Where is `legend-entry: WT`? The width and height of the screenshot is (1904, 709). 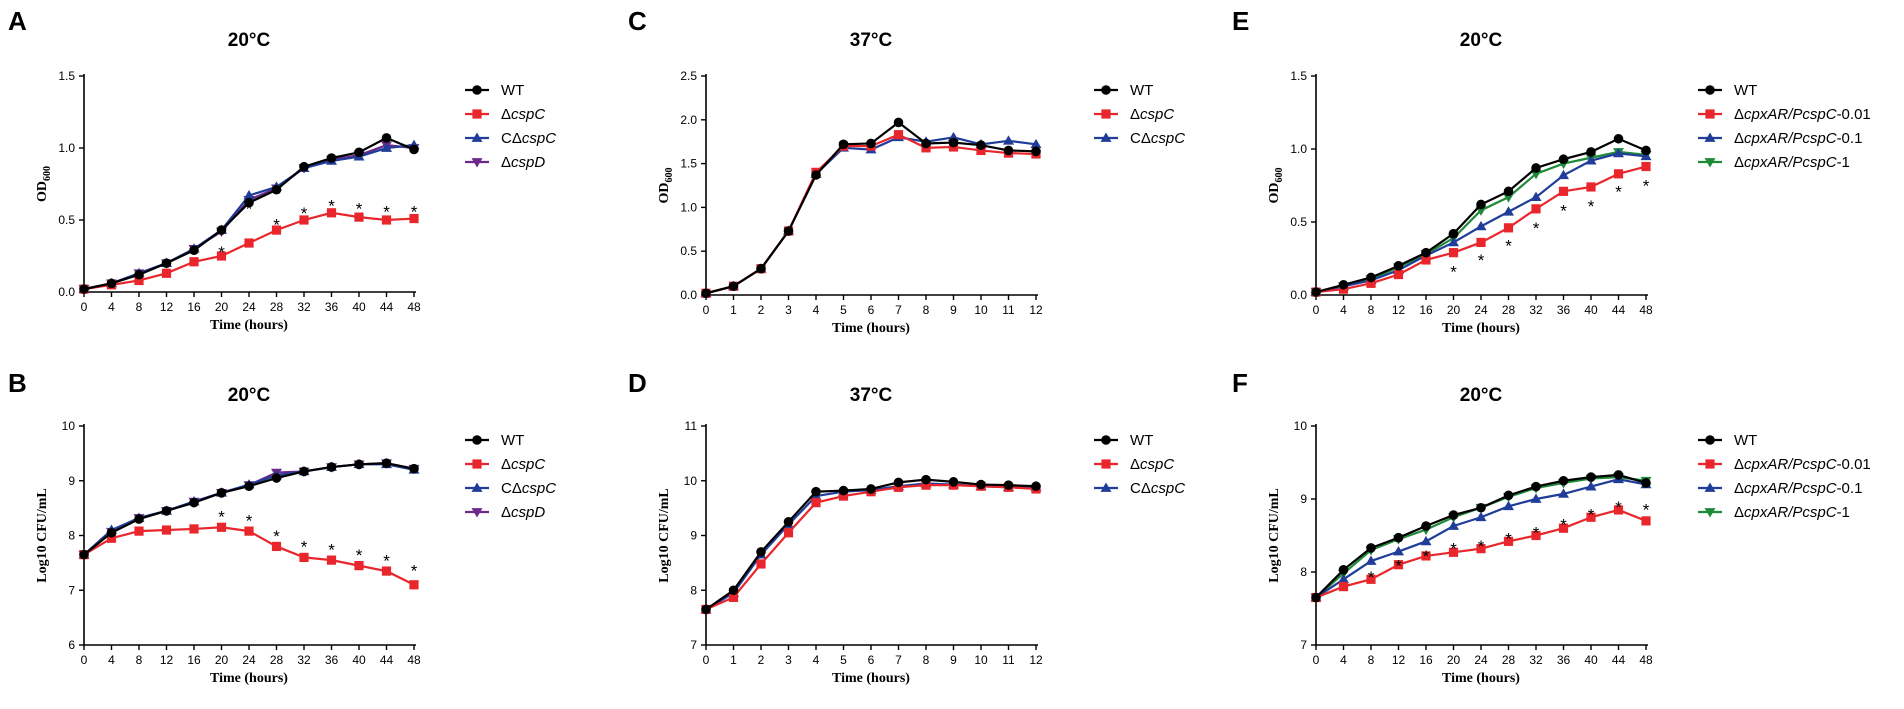 legend-entry: WT is located at coordinates (1123, 440).